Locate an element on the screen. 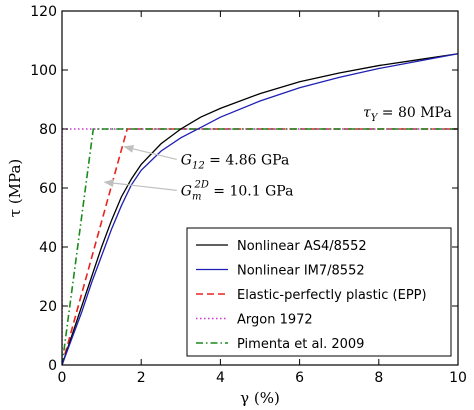 The image size is (474, 410). y-tick-label: 20 is located at coordinates (48, 307).